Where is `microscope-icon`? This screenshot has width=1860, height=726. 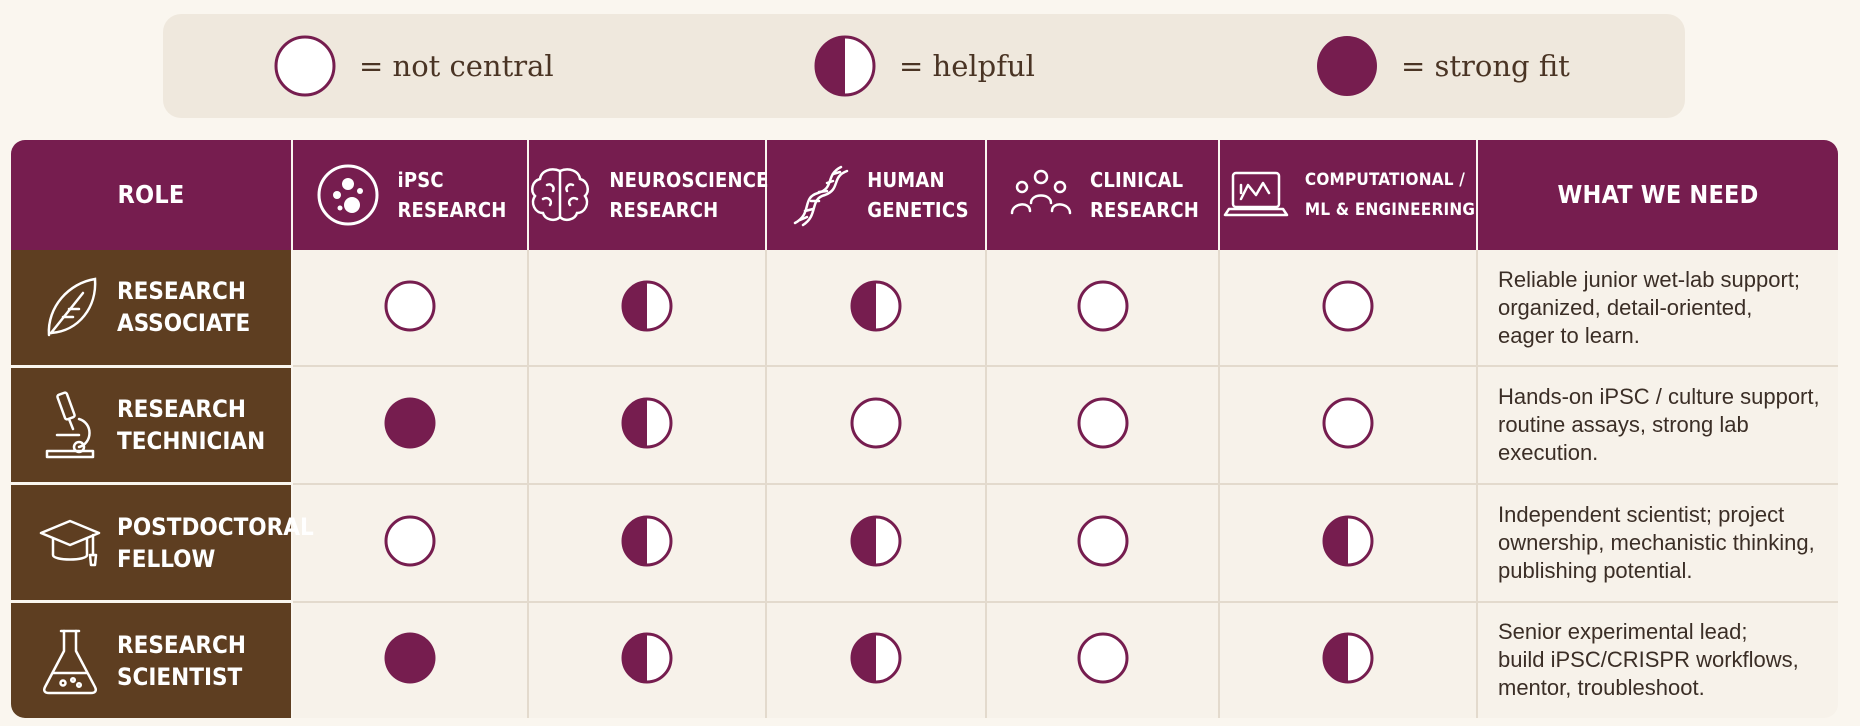 microscope-icon is located at coordinates (70, 425).